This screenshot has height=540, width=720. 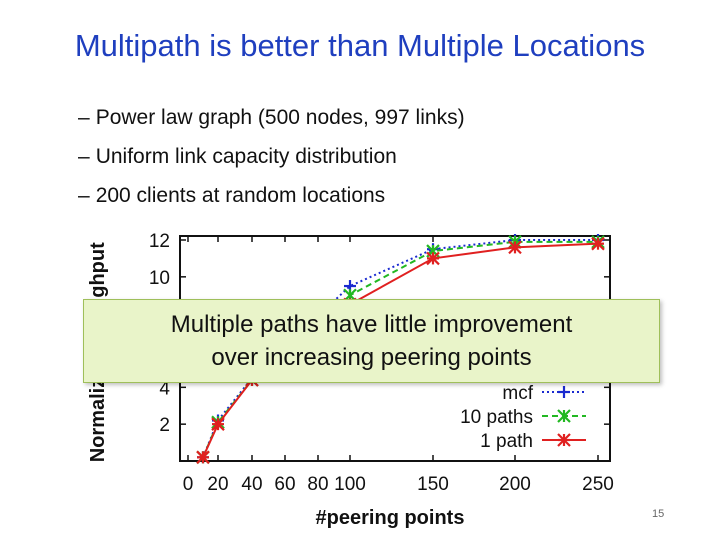 I want to click on x-tick-label: 150, so click(x=433, y=484).